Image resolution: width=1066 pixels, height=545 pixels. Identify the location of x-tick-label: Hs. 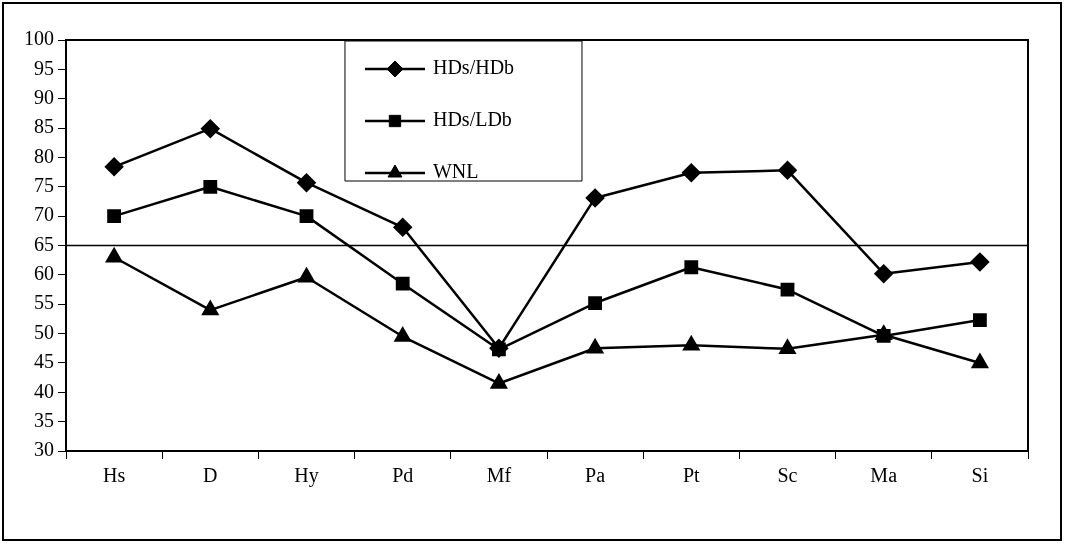
(114, 475).